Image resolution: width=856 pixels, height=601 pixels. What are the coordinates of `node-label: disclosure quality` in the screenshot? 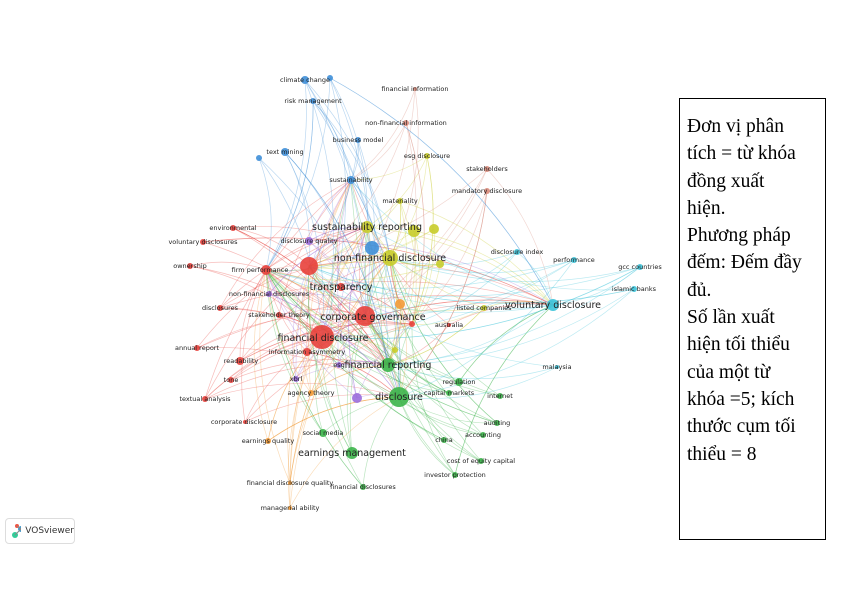 It's located at (308, 241).